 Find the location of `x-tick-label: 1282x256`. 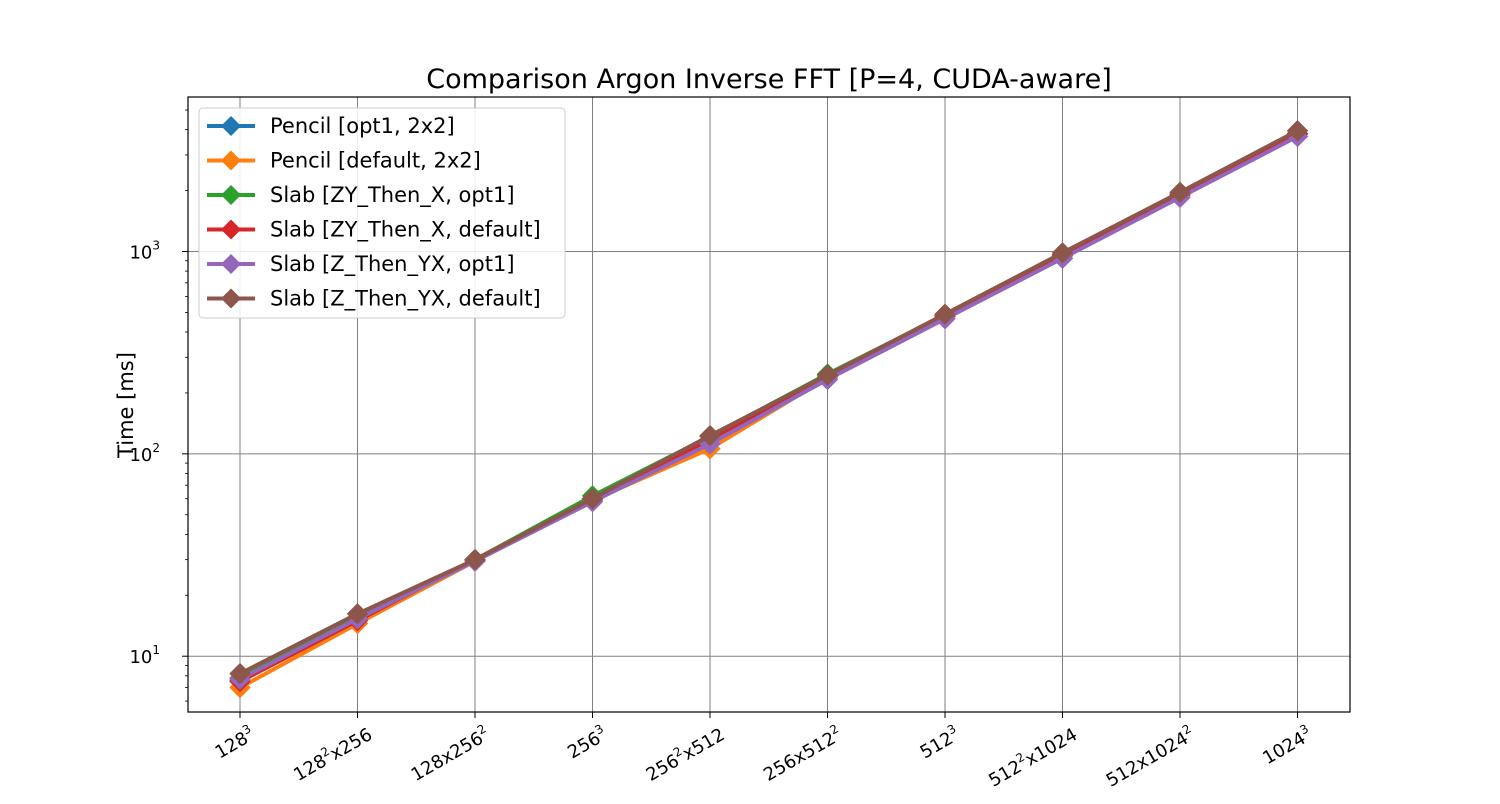

x-tick-label: 1282x256 is located at coordinates (332, 754).